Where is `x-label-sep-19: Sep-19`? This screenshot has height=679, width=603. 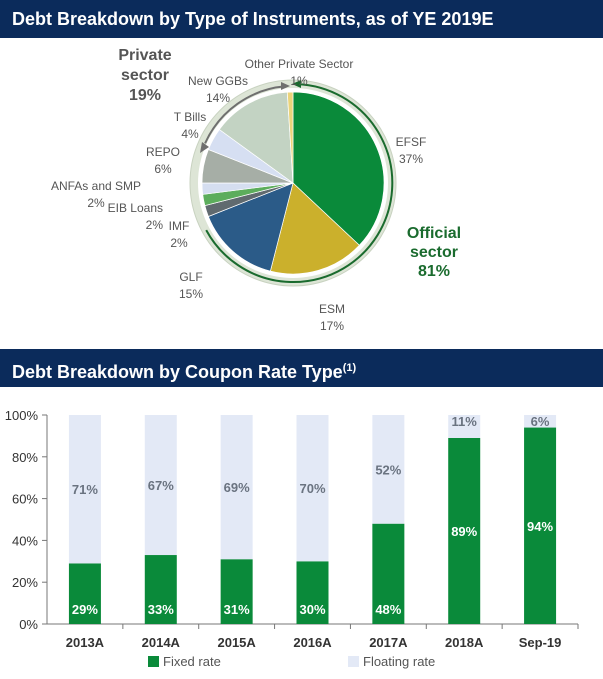
x-label-sep-19: Sep-19 is located at coordinates (540, 642).